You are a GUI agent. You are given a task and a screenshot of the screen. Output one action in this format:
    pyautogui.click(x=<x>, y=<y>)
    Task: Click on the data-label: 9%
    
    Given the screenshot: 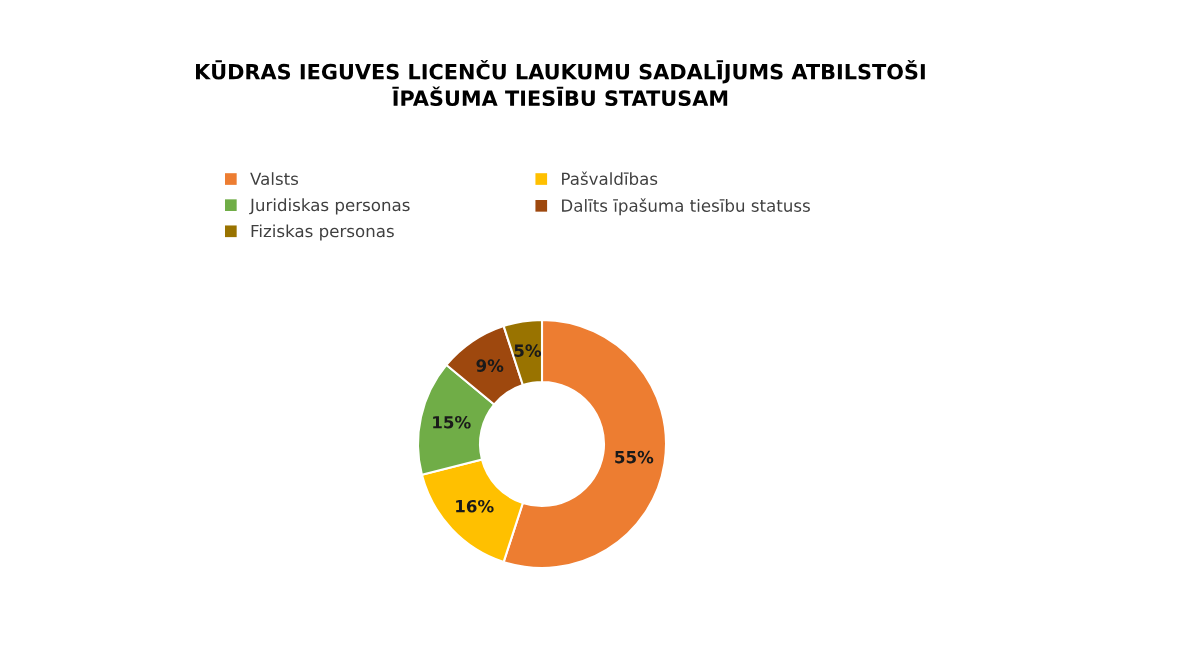 What is the action you would take?
    pyautogui.click(x=490, y=365)
    